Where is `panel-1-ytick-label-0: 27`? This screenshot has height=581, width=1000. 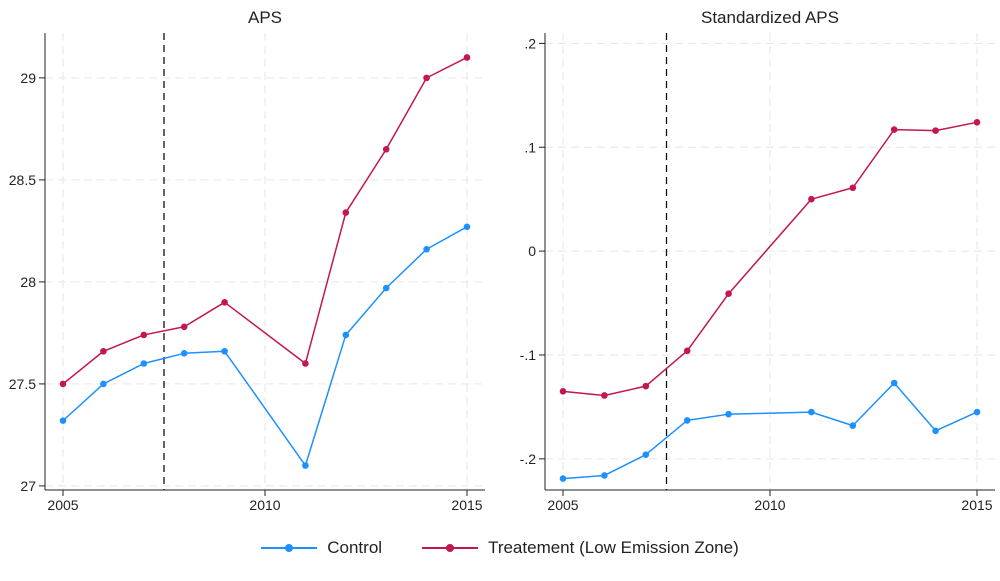
panel-1-ytick-label-0: 27 is located at coordinates (28, 486).